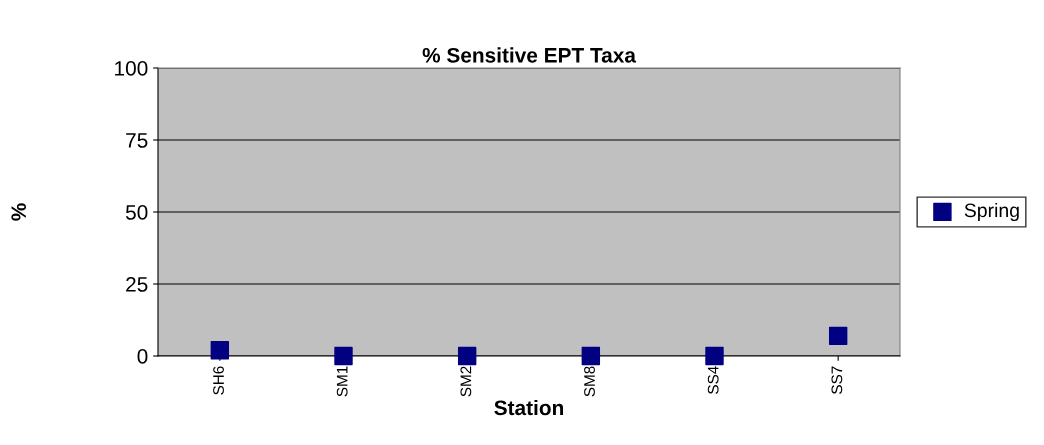 This screenshot has height=445, width=1044. Describe the element at coordinates (131, 68) in the screenshot. I see `y-tick-label: 100` at that location.